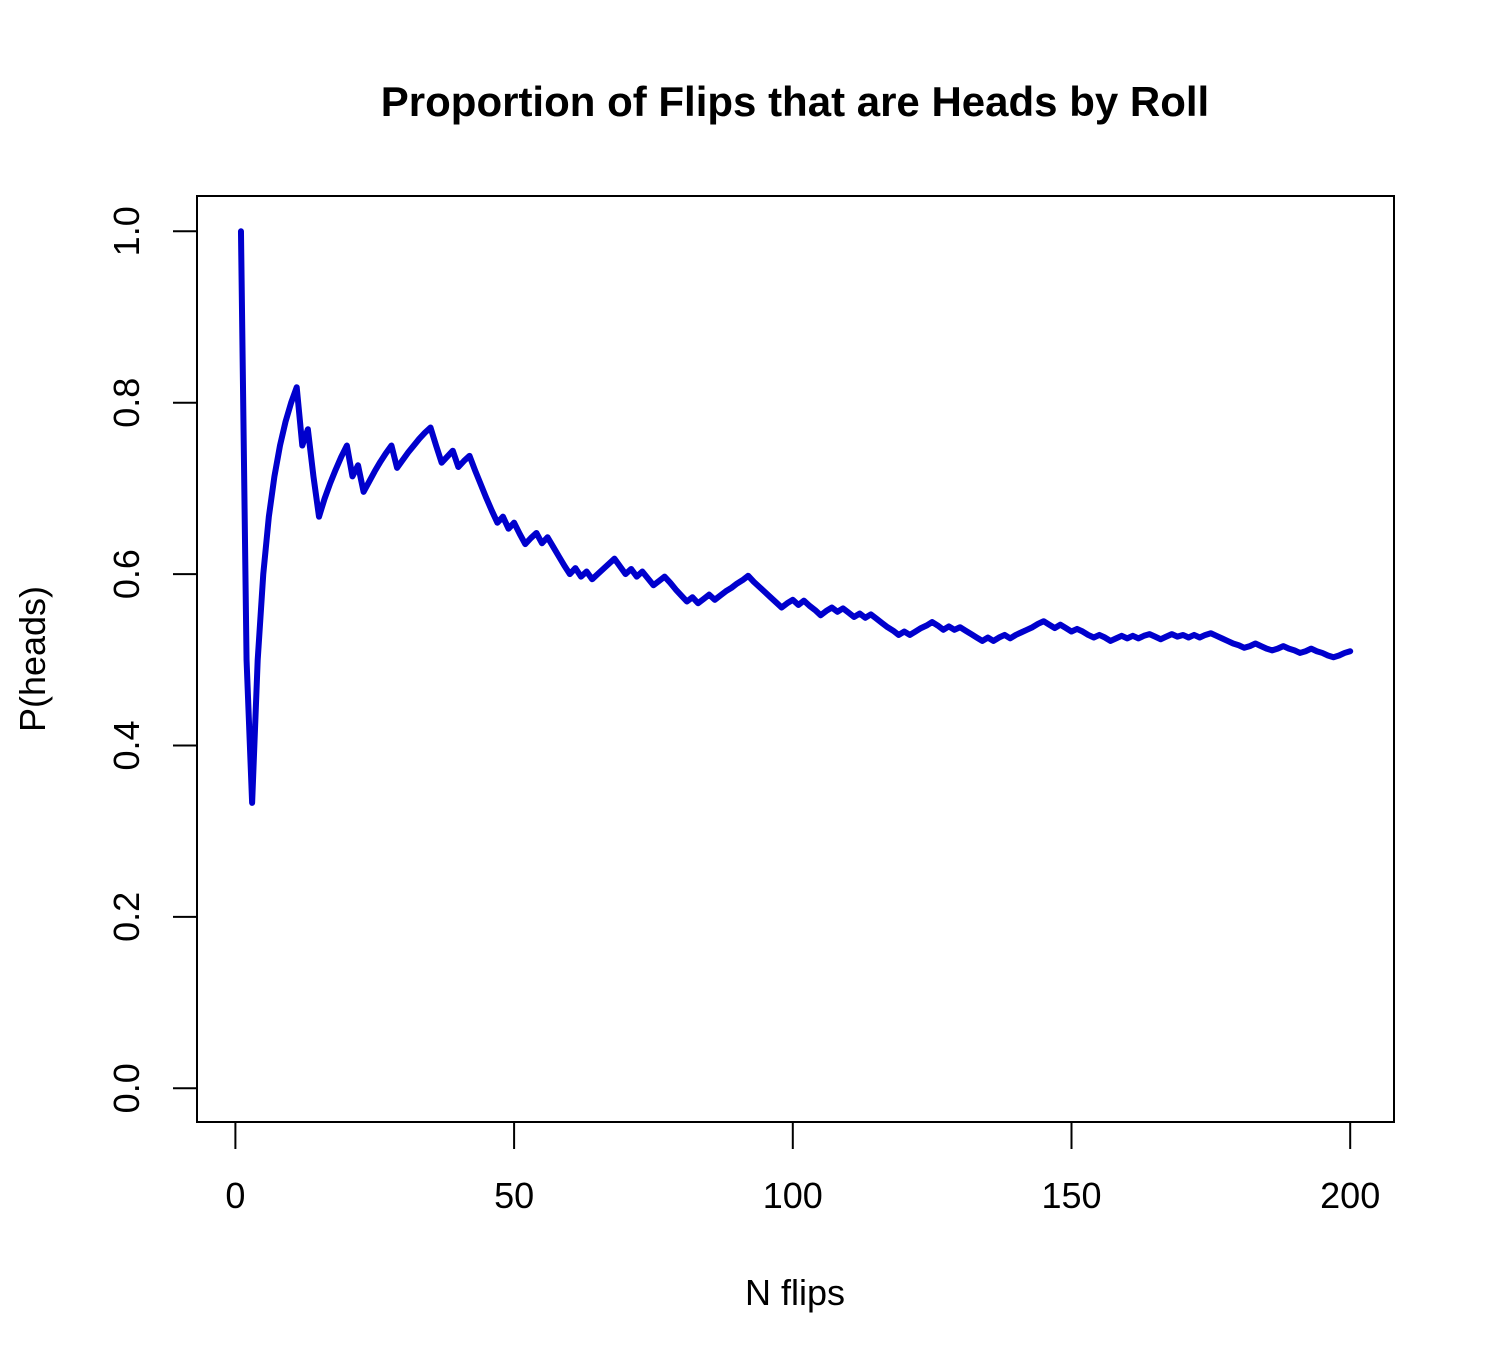 The height and width of the screenshot is (1367, 1495). What do you see at coordinates (795, 1292) in the screenshot?
I see `x-axis-label: N flips` at bounding box center [795, 1292].